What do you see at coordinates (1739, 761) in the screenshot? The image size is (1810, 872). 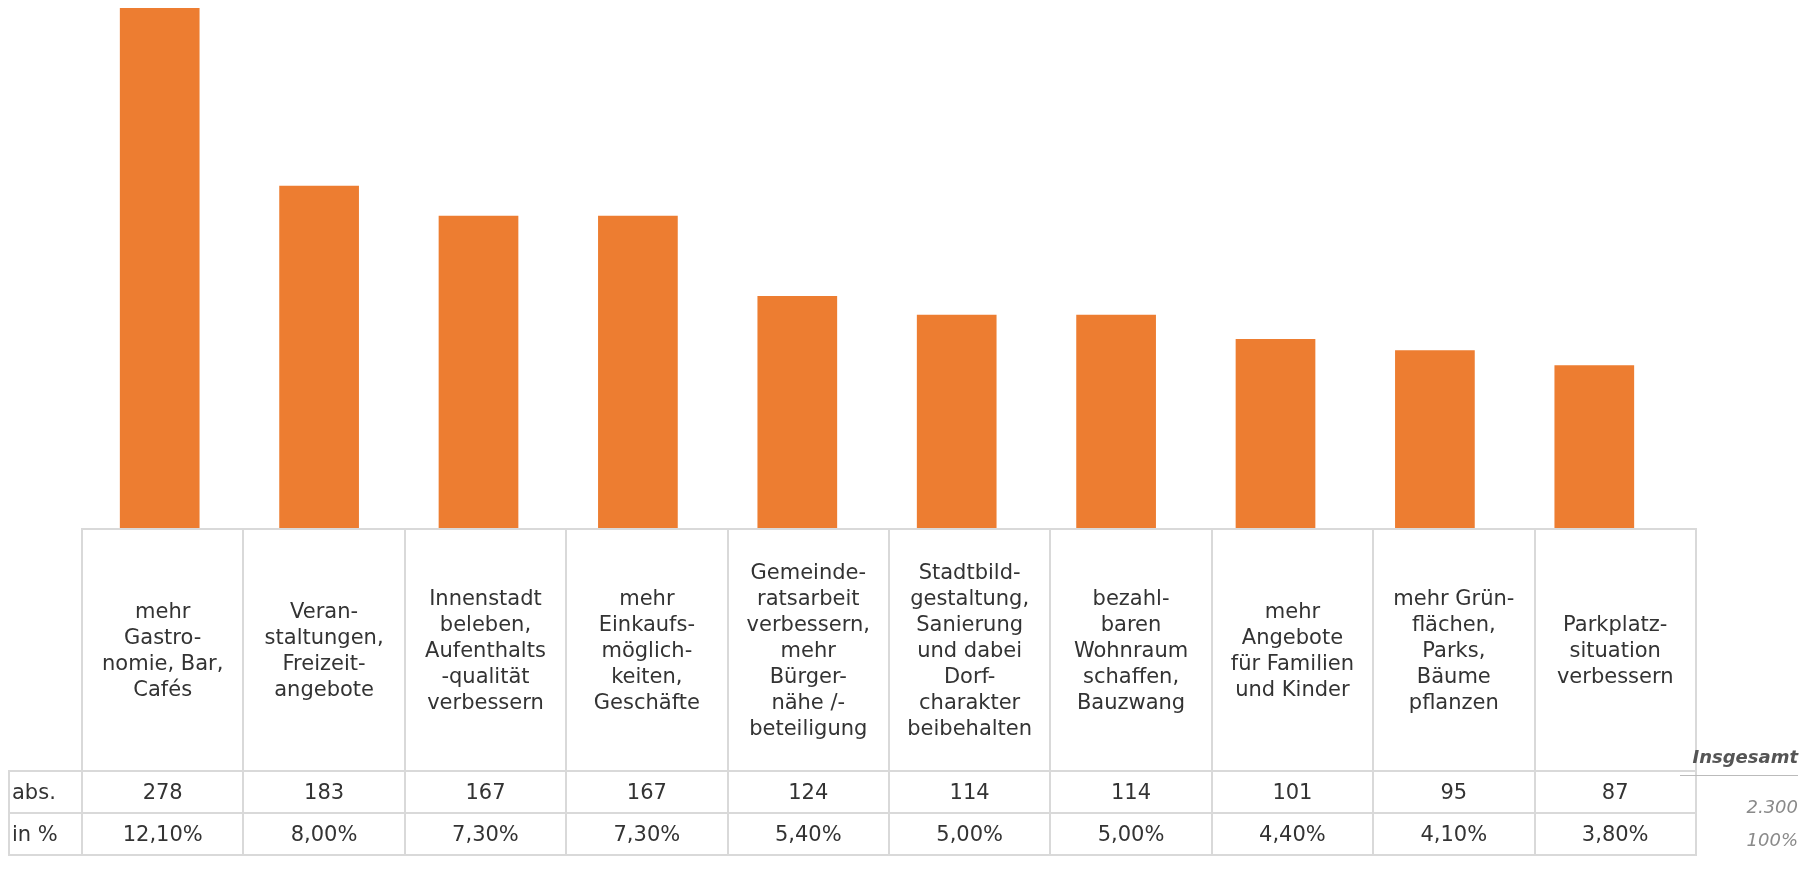 I see `text: Insgesamt` at bounding box center [1739, 761].